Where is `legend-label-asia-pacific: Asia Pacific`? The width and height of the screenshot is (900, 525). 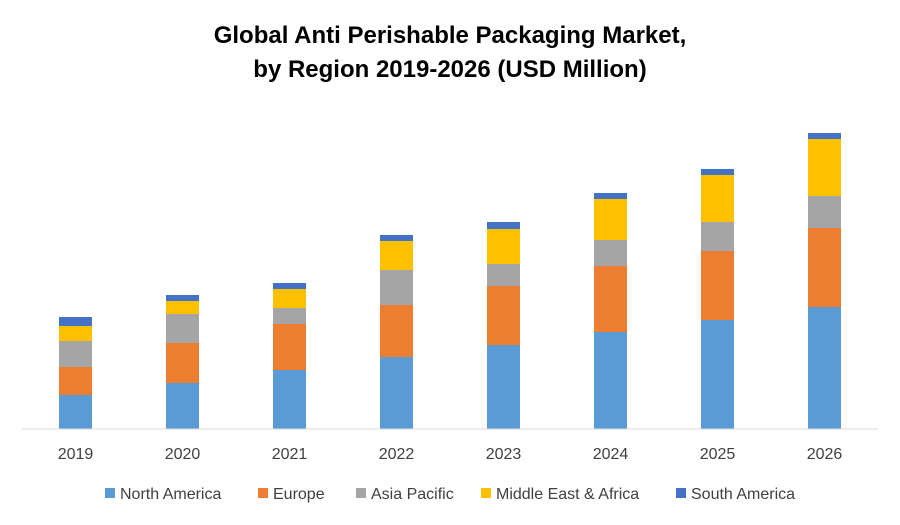
legend-label-asia-pacific: Asia Pacific is located at coordinates (412, 494).